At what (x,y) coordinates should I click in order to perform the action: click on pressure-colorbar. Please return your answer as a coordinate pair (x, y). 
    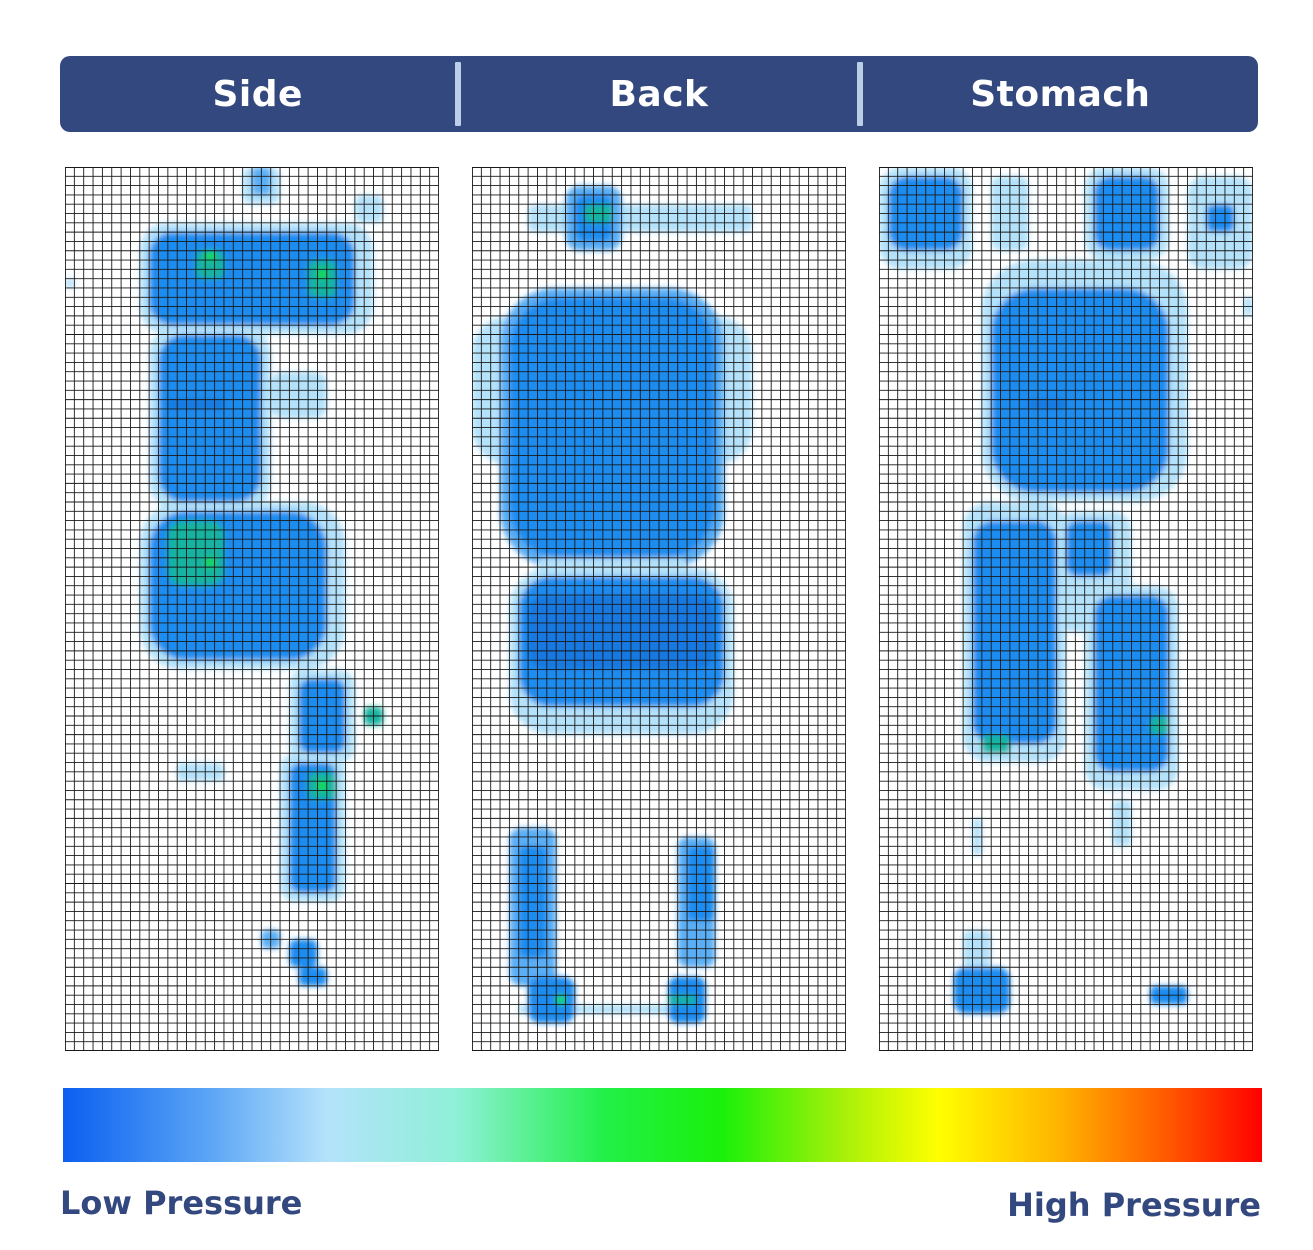
    Looking at the image, I should click on (662, 1125).